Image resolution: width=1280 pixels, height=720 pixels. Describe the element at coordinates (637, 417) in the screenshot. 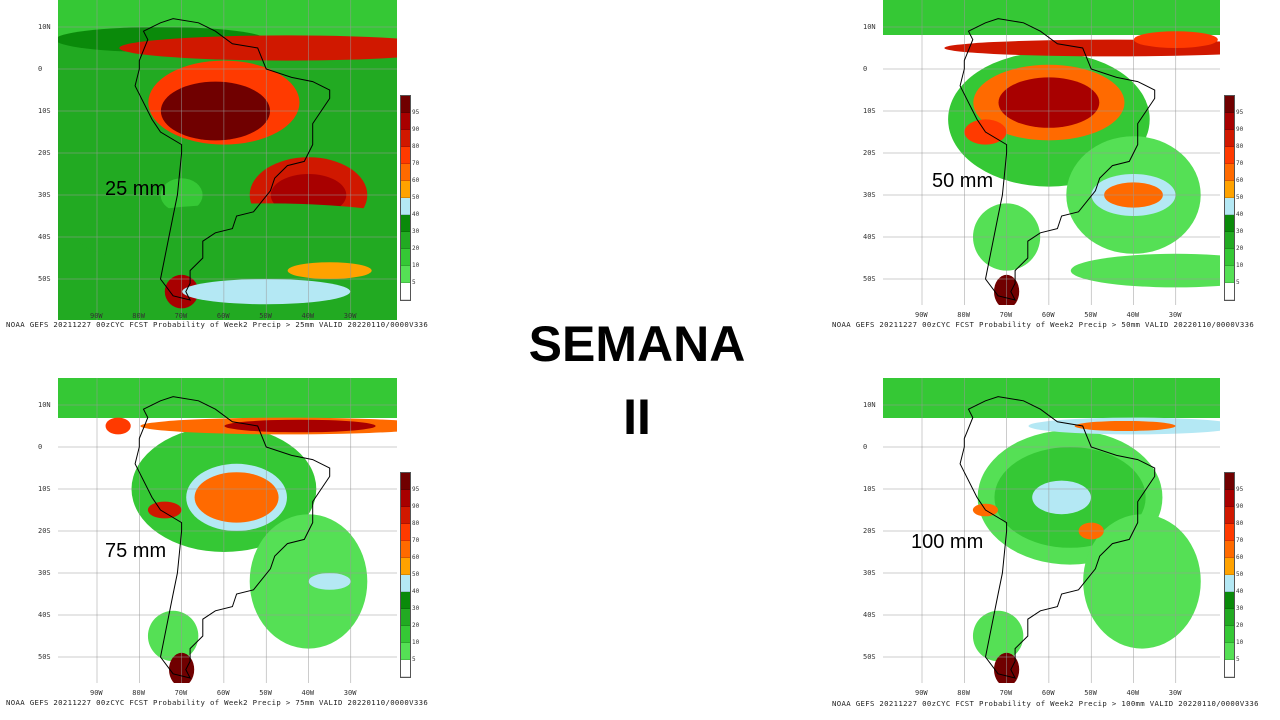

I see `slide-title-line2: II` at that location.